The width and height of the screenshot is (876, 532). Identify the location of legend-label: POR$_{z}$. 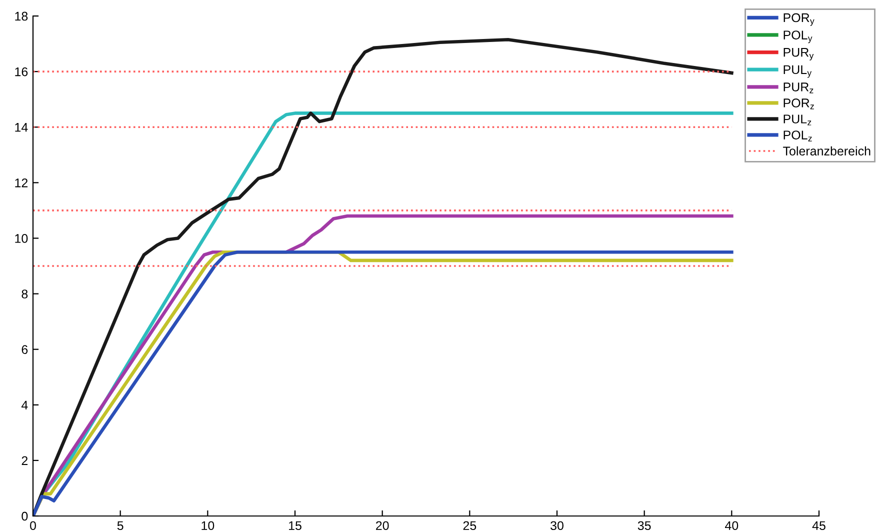
(799, 104).